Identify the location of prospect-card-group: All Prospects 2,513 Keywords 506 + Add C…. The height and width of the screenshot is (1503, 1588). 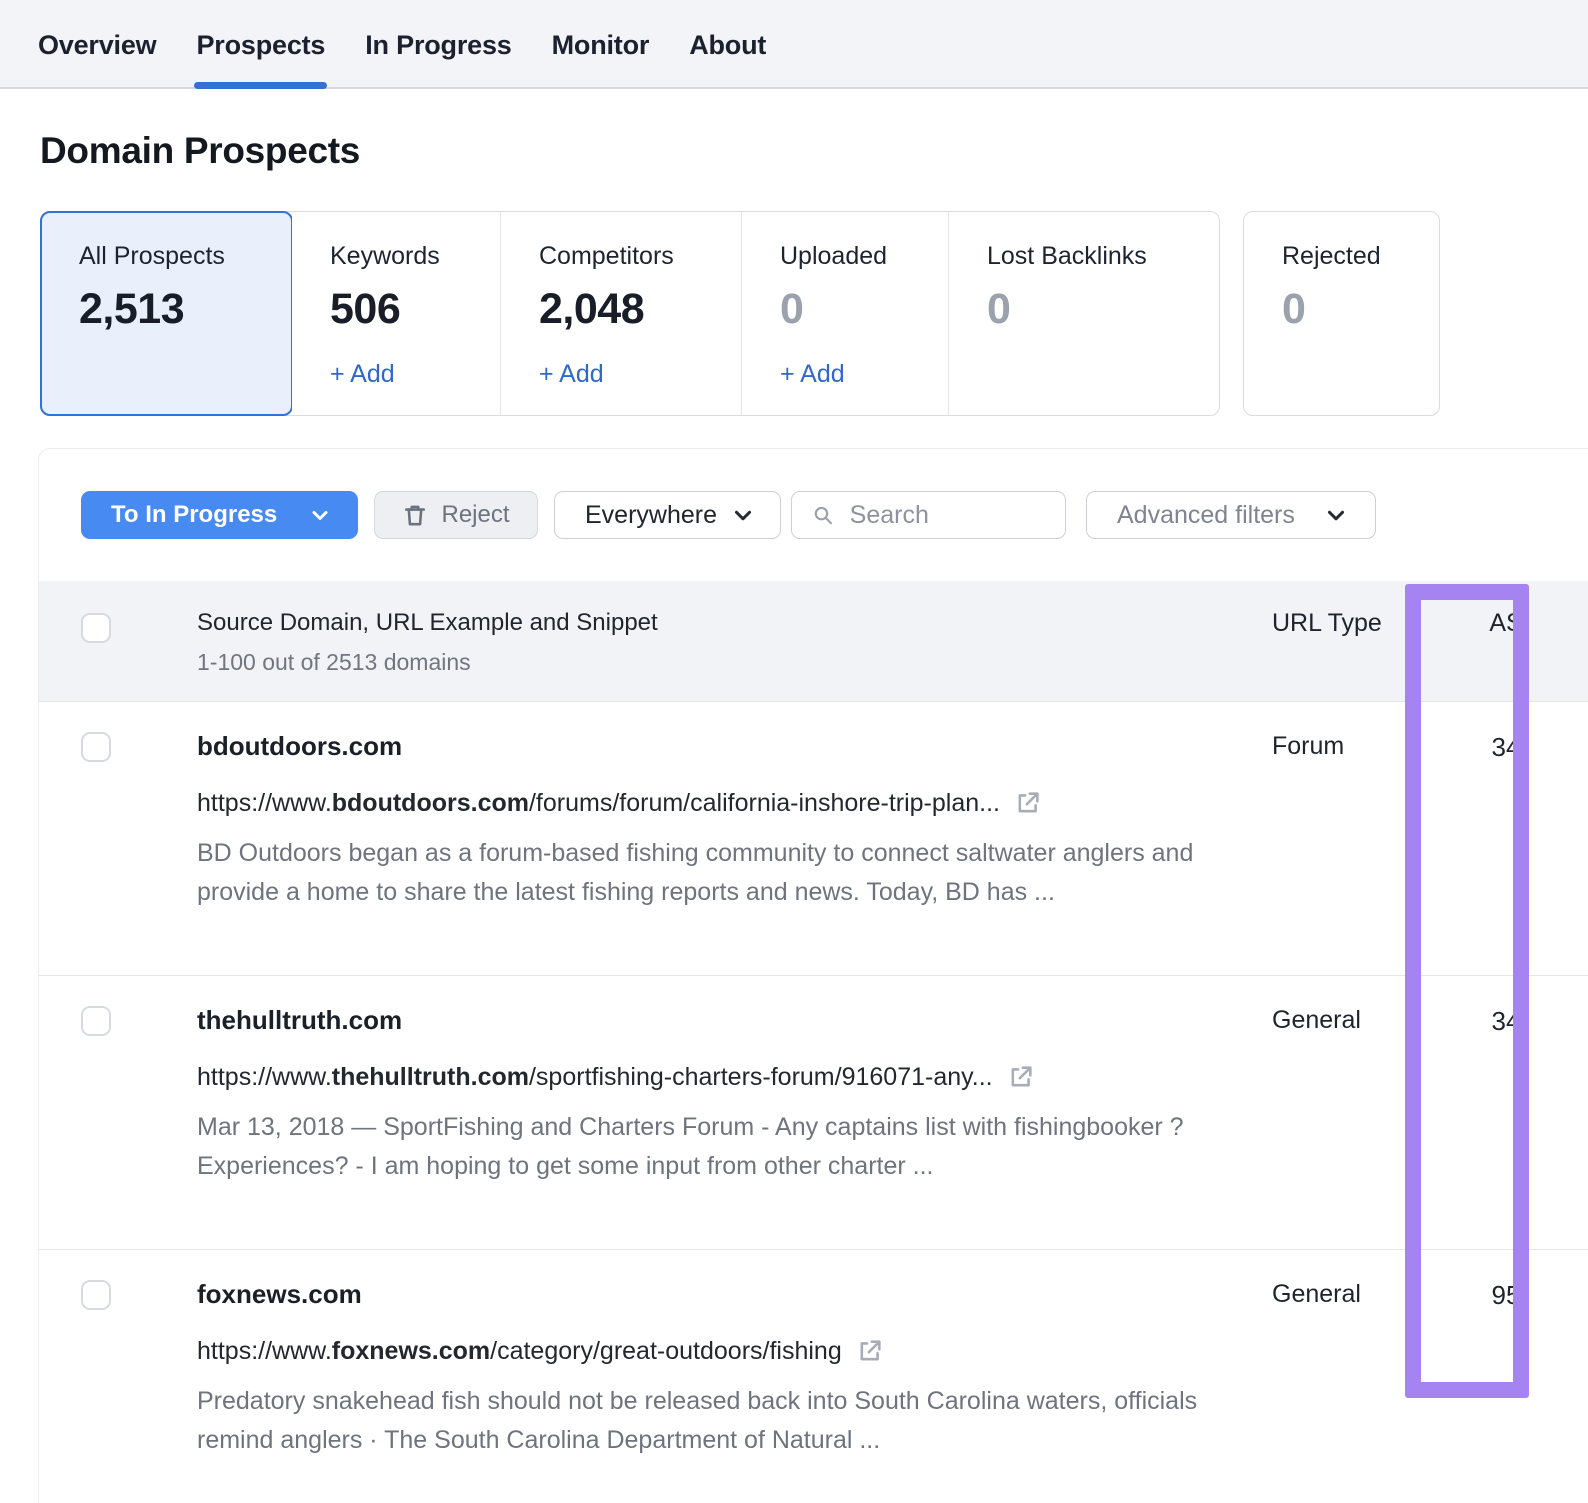
(630, 313).